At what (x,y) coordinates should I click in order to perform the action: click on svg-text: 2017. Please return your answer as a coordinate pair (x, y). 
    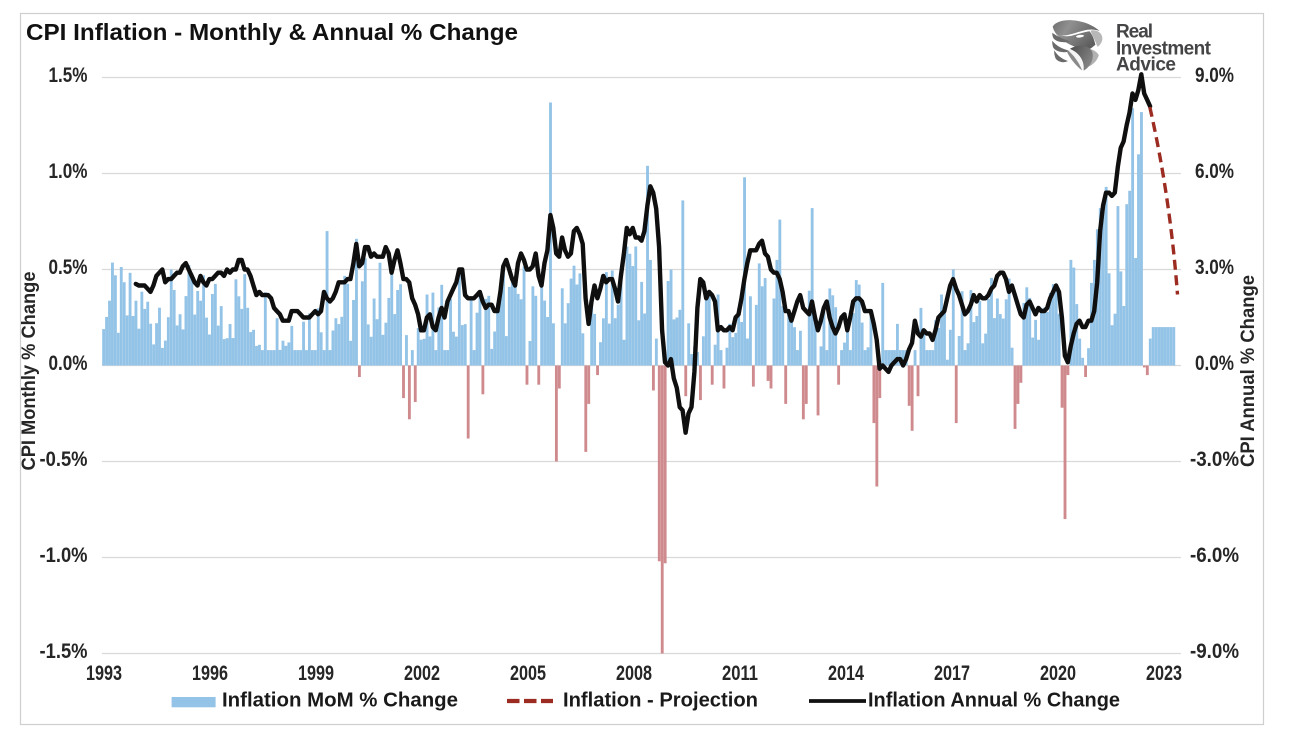
    Looking at the image, I should click on (952, 673).